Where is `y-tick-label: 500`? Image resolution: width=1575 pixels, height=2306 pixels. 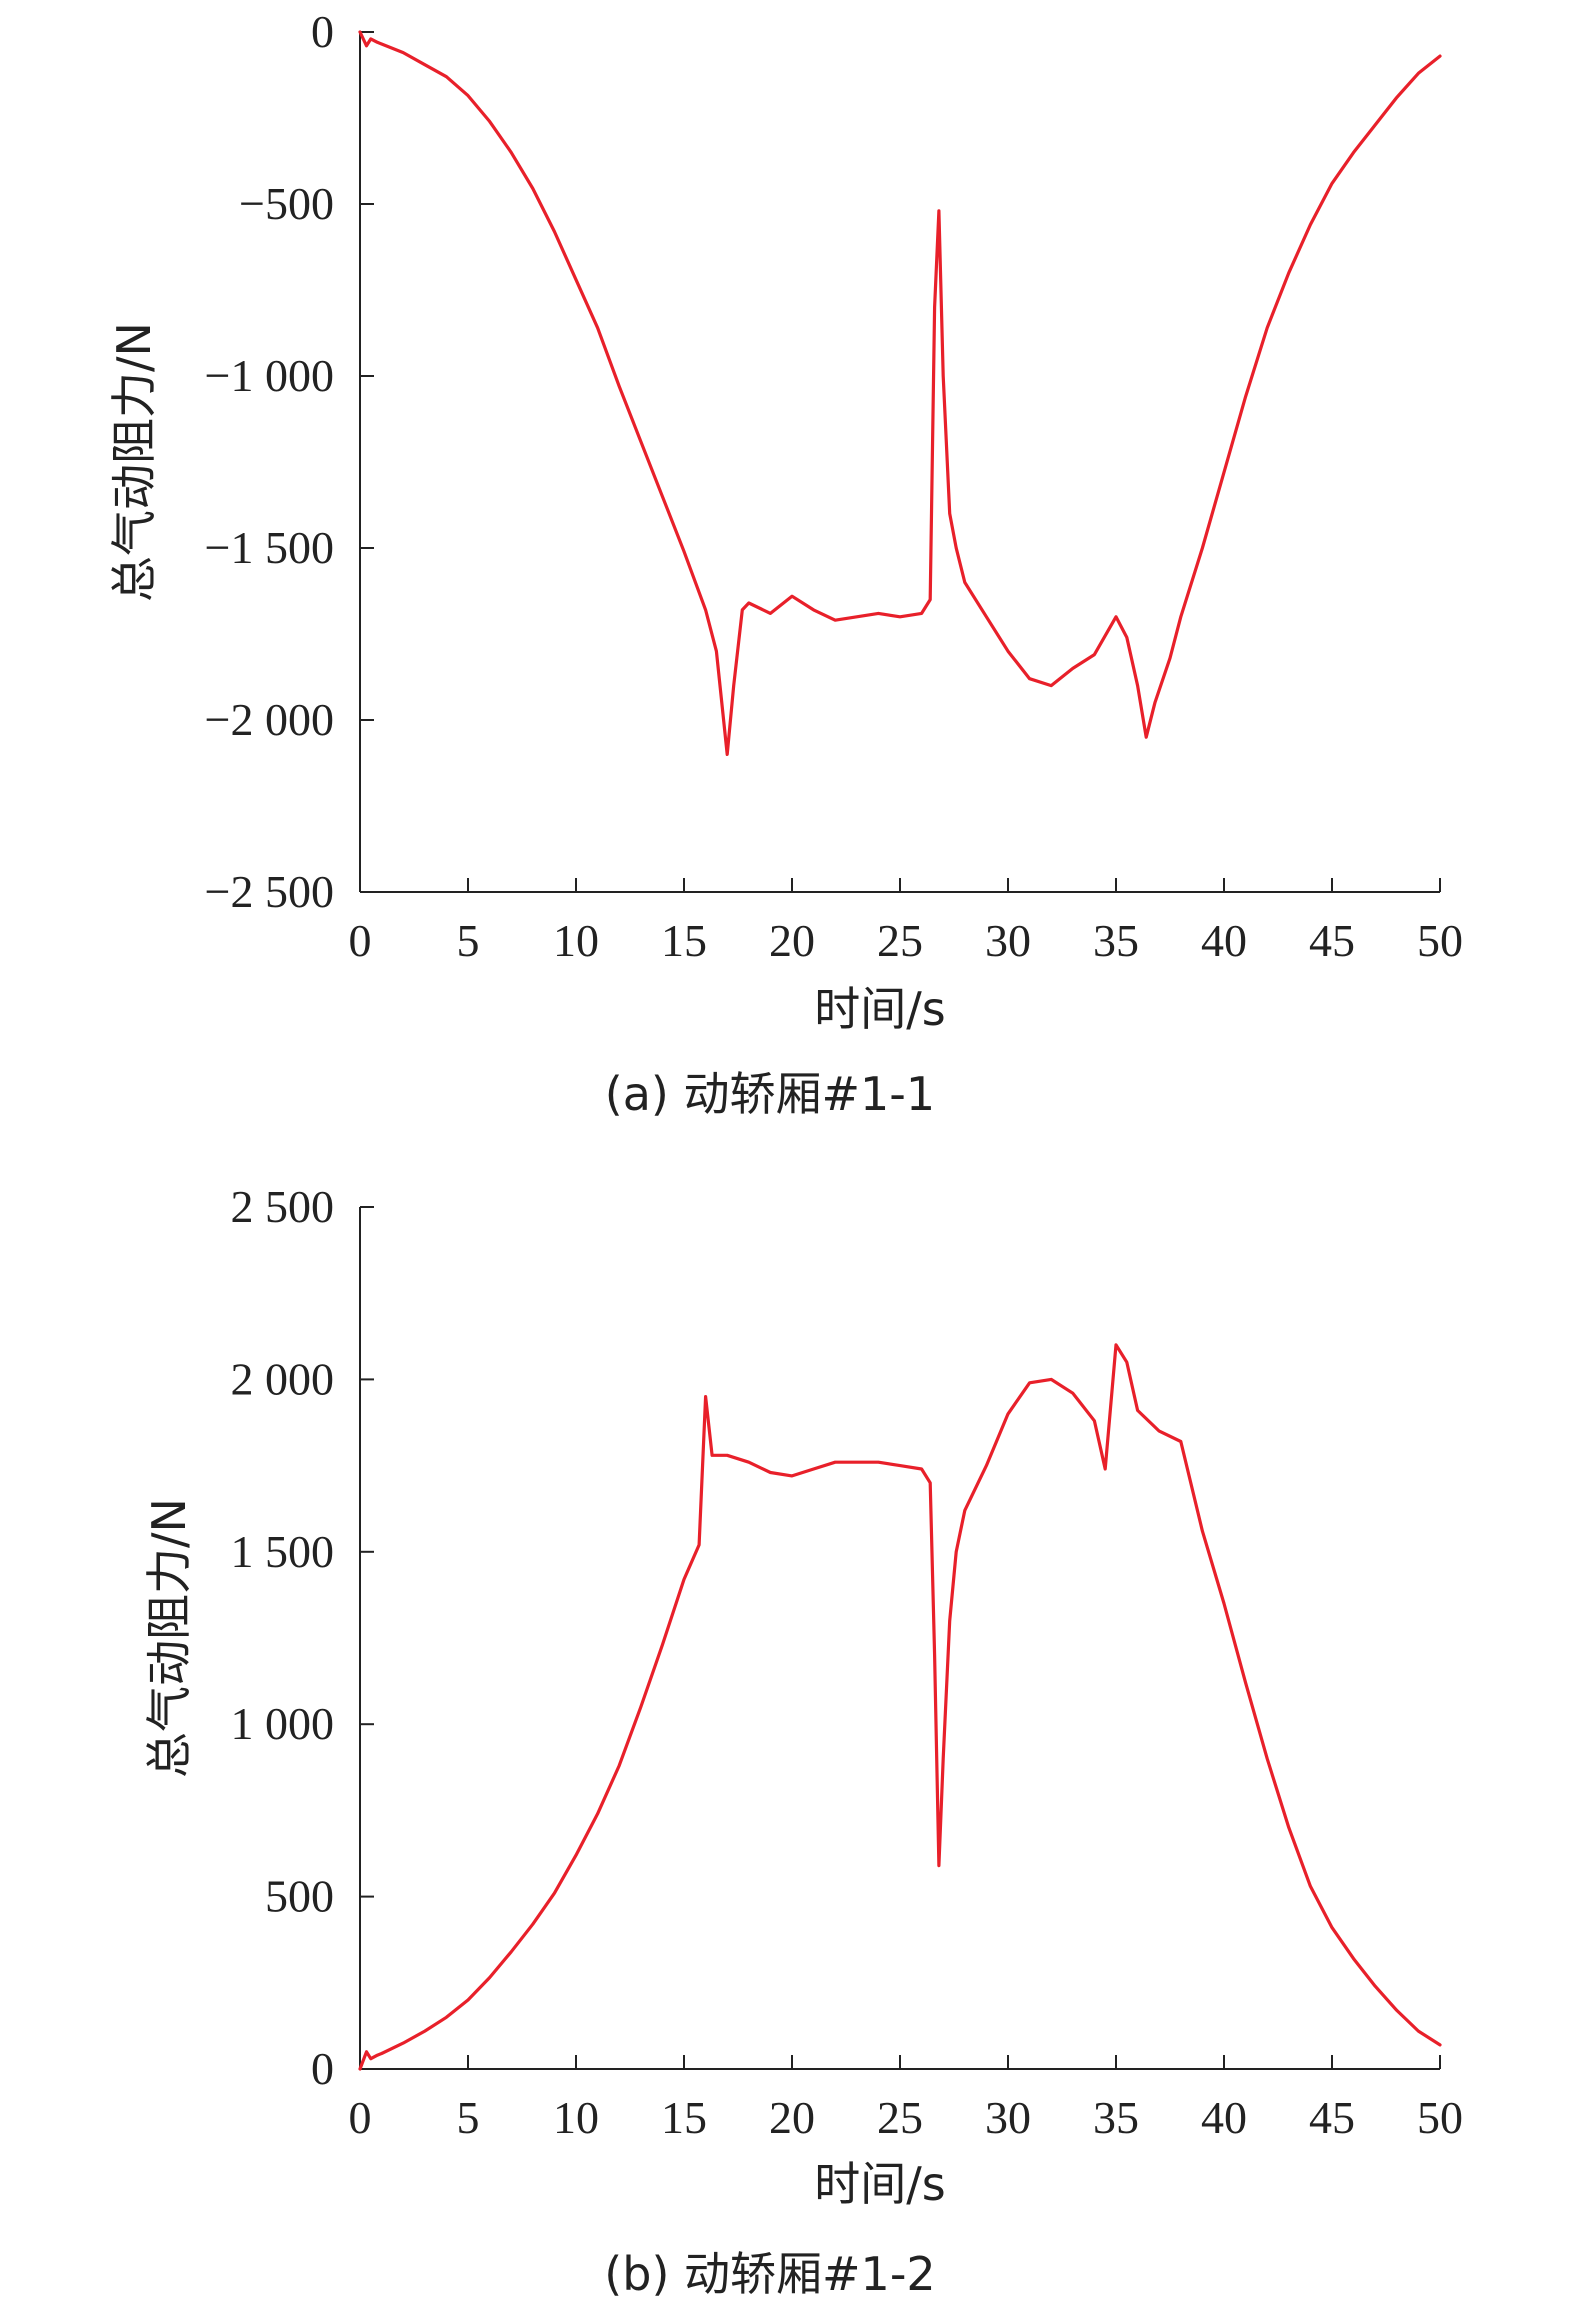
y-tick-label: 500 is located at coordinates (299, 1896).